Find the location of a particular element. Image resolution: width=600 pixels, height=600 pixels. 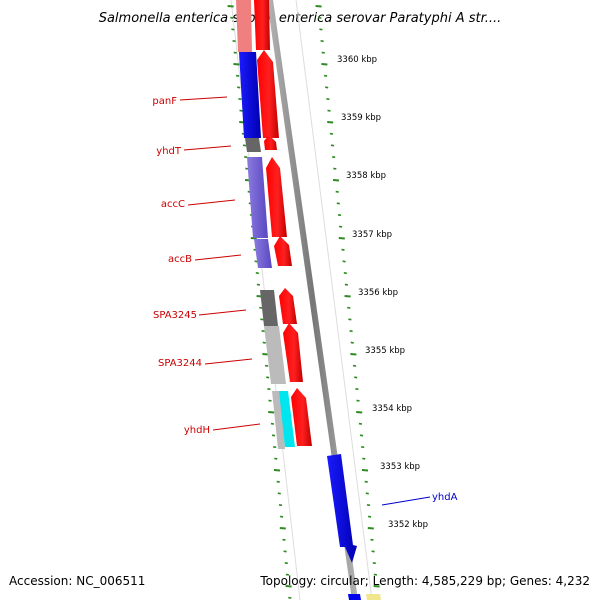

leader-line-panF is located at coordinates (203, 98).